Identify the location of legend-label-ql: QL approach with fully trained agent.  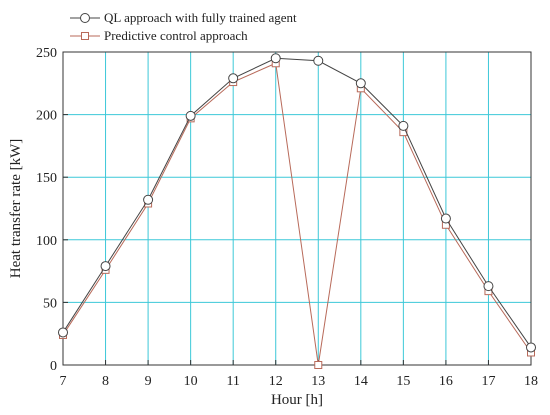
(200, 17).